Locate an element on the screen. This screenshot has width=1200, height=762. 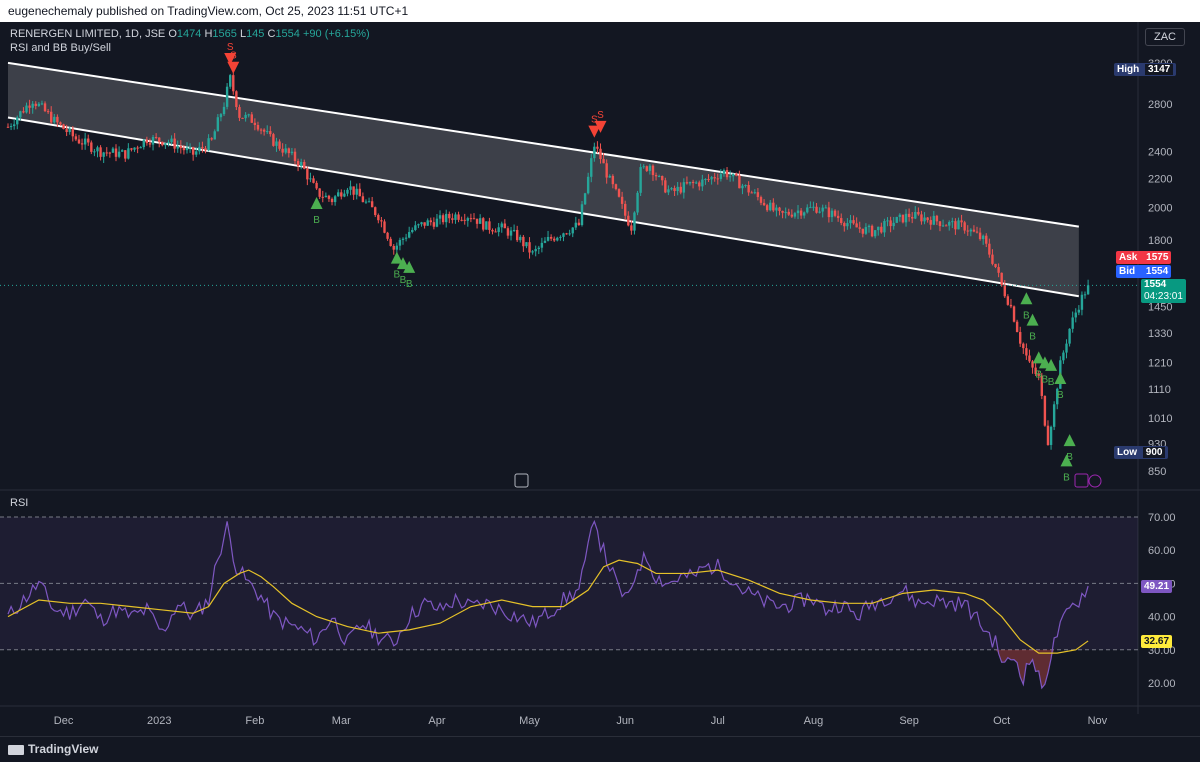
price-tick-label: 850 is located at coordinates (1157, 472).